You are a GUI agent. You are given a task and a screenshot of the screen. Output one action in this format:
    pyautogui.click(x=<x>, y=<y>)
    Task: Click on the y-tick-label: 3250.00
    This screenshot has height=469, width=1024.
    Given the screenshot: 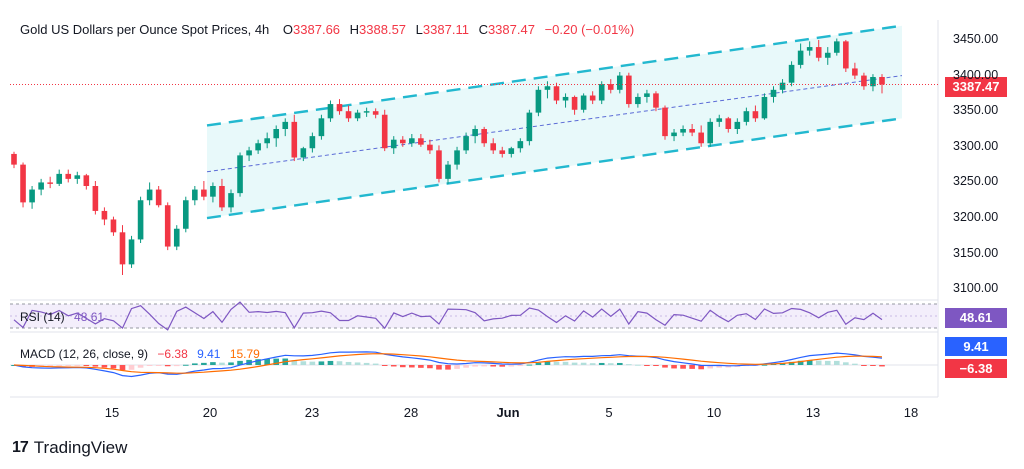 What is the action you would take?
    pyautogui.click(x=976, y=181)
    